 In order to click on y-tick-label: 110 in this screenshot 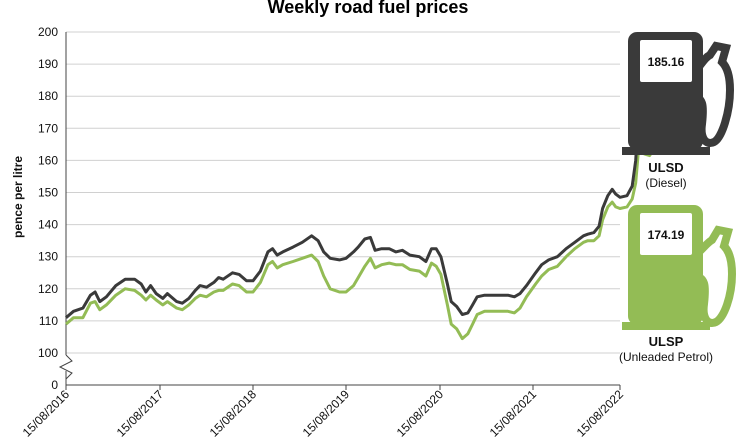, I will do `click(48, 321)`.